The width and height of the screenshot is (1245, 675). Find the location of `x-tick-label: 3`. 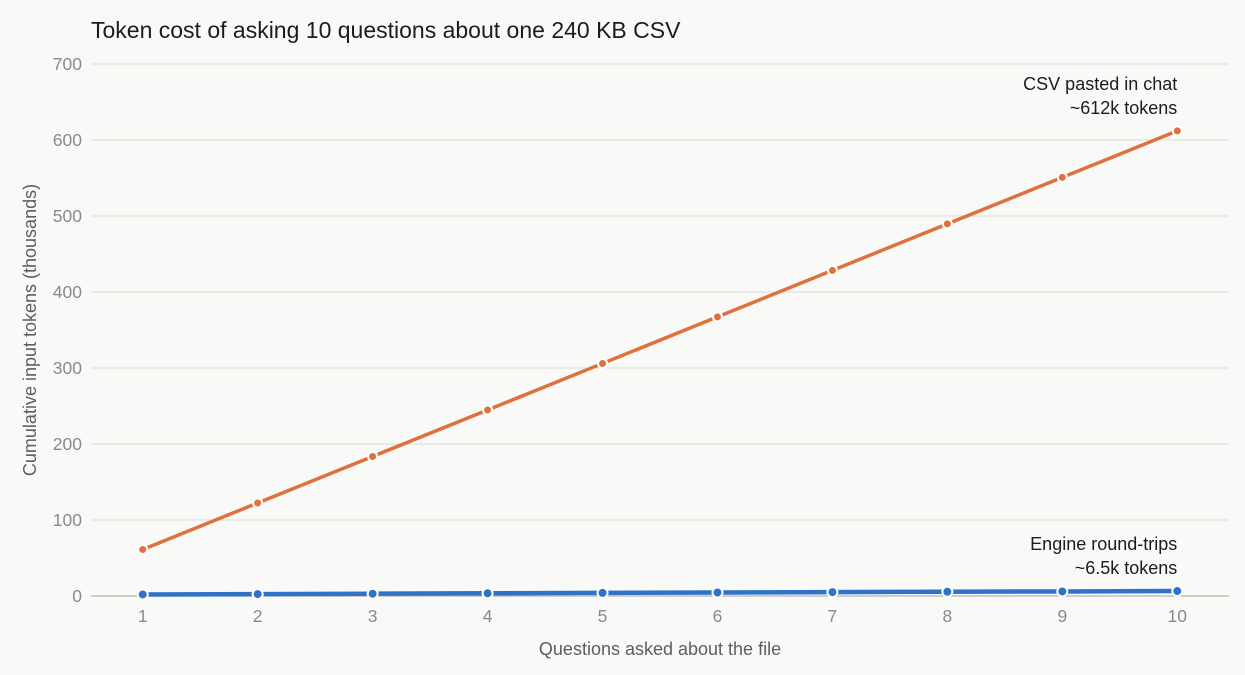

x-tick-label: 3 is located at coordinates (373, 616).